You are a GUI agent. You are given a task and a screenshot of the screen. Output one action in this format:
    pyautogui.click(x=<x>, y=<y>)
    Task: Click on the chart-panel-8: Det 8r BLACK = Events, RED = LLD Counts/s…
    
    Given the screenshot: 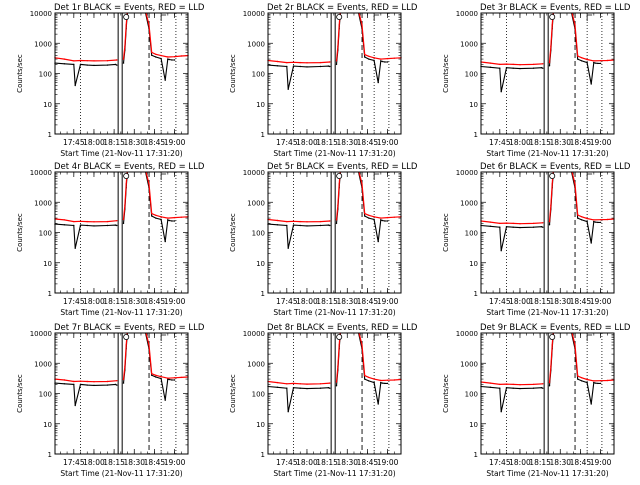 What is the action you would take?
    pyautogui.click(x=323, y=400)
    